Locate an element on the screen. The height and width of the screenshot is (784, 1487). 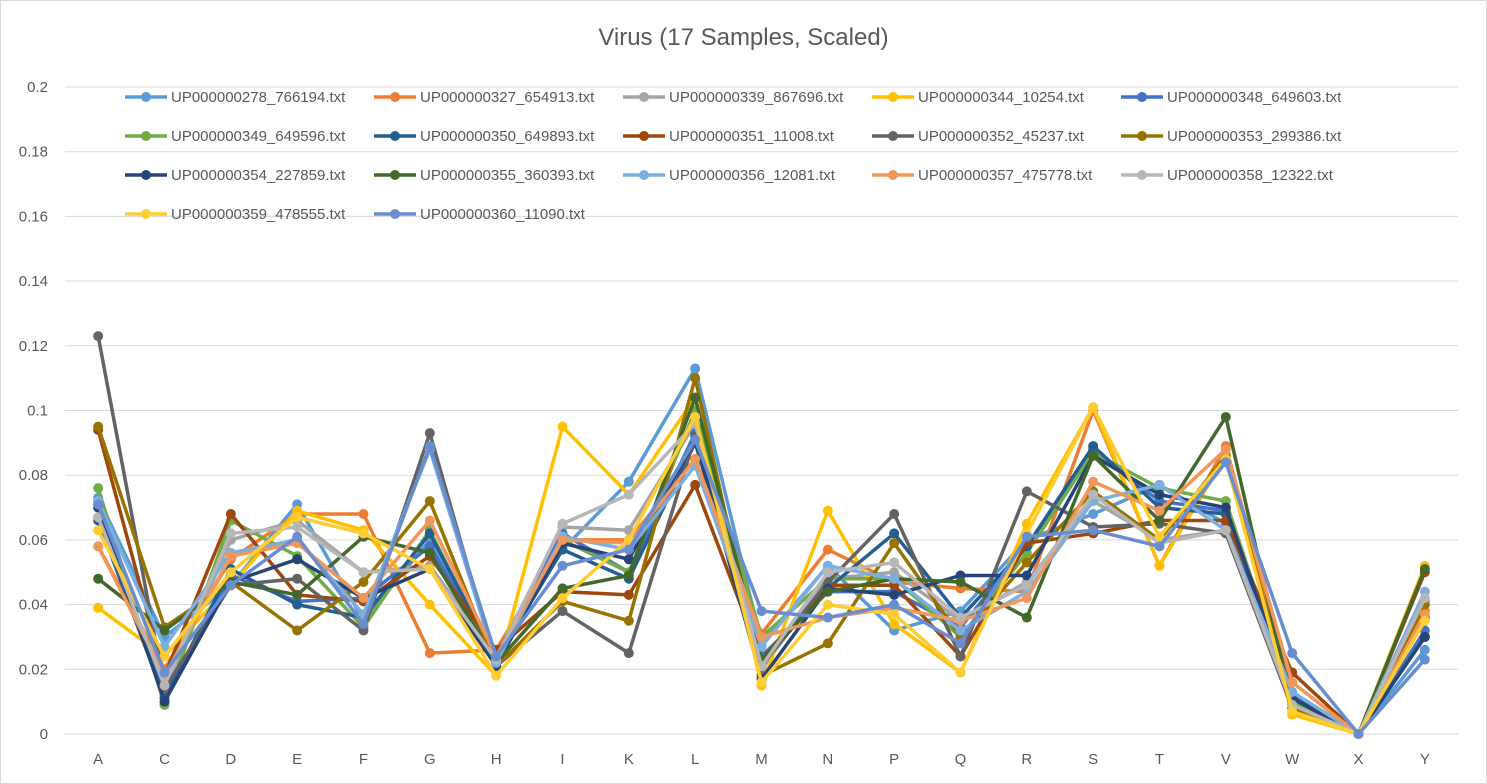
legend-item: UP000000353_299386.txt is located at coordinates (1231, 136).